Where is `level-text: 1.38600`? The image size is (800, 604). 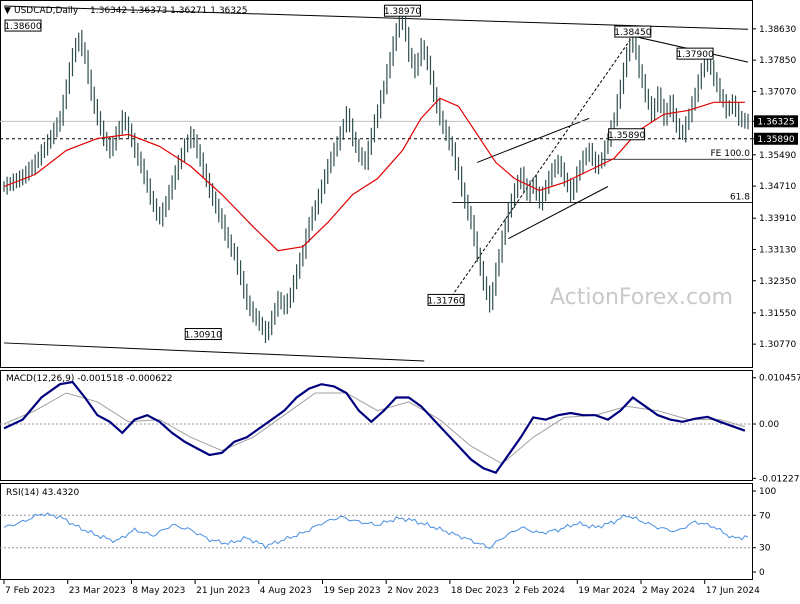
level-text: 1.38600 is located at coordinates (22, 27).